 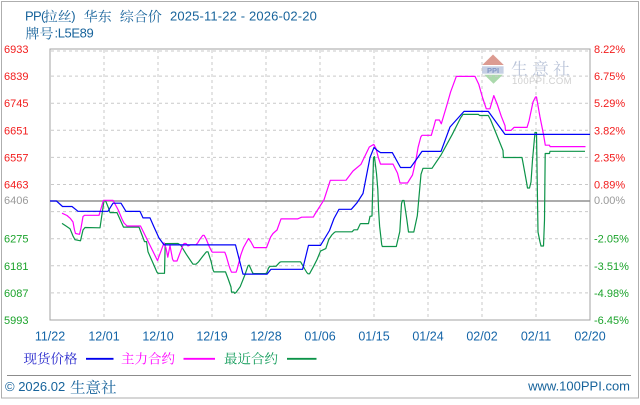 I want to click on svg-text: 5993, so click(x=16, y=321).